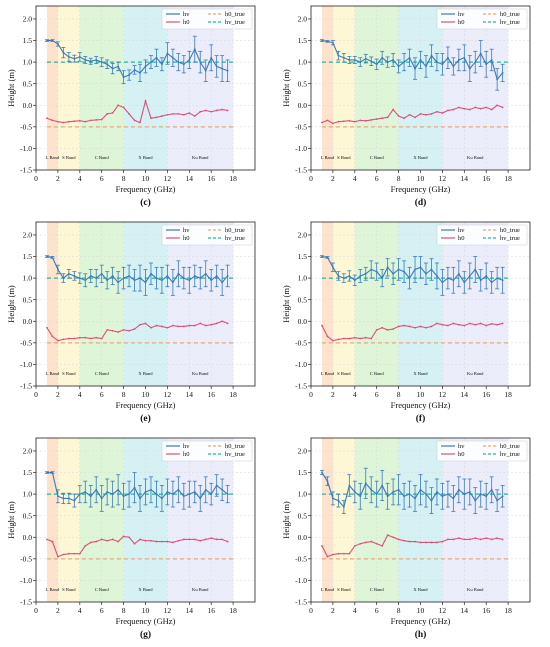  Describe the element at coordinates (443, 394) in the screenshot. I see `x-tick-label: 12` at that location.